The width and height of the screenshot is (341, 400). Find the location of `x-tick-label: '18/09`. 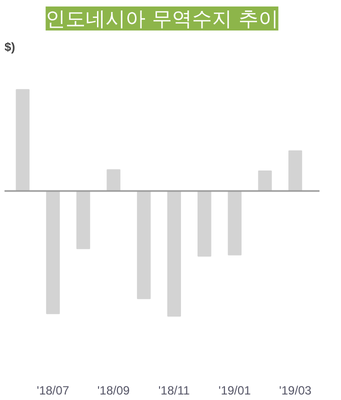

x-tick-label: '18/09 is located at coordinates (113, 391).